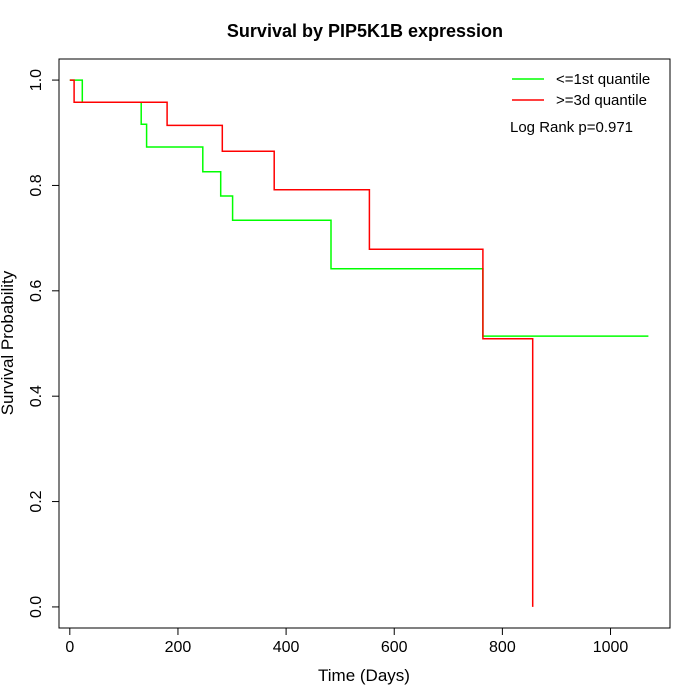 This screenshot has width=700, height=700. What do you see at coordinates (36, 185) in the screenshot?
I see `y-tick-label: 0.8` at bounding box center [36, 185].